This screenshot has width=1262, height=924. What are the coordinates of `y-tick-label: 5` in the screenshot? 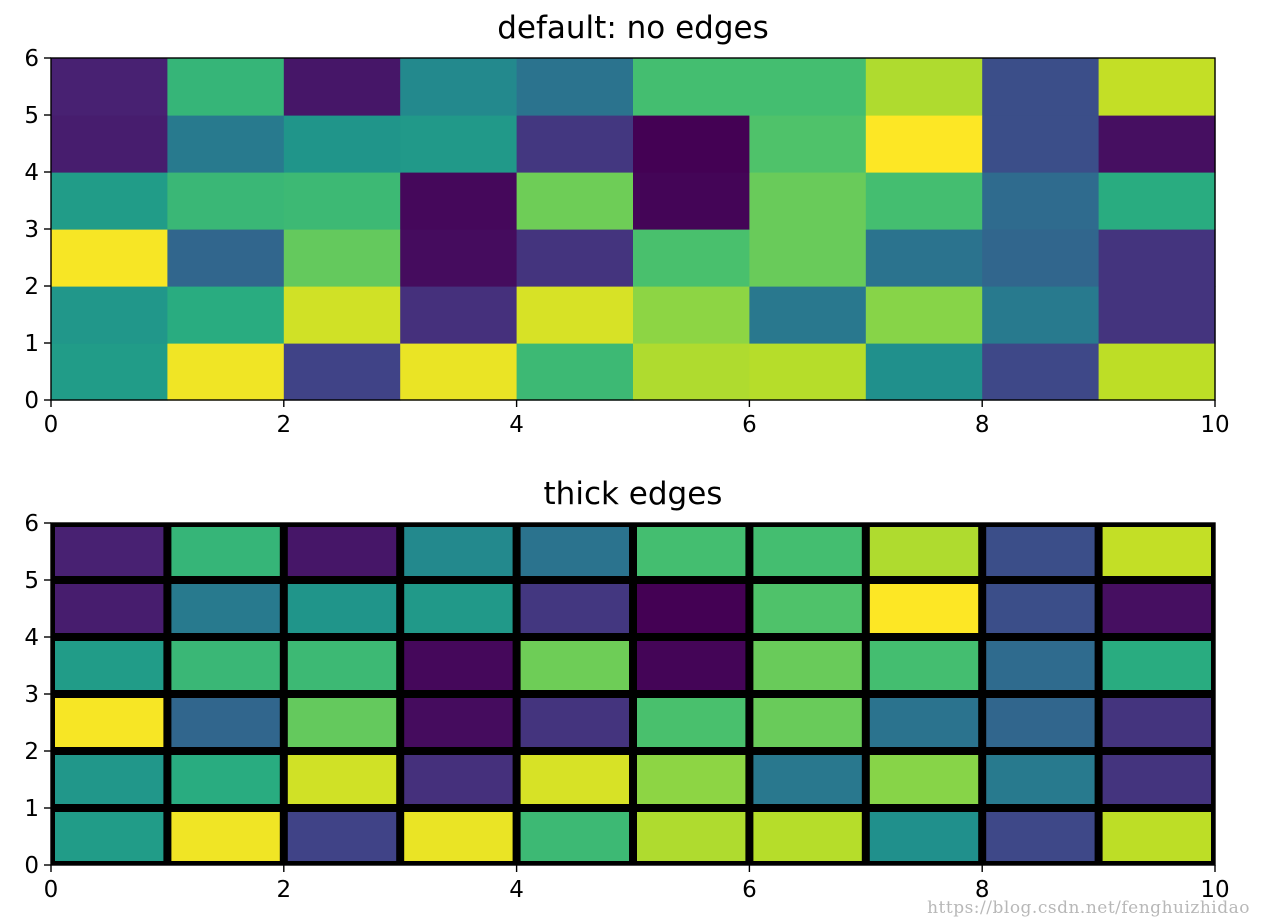 It's located at (31, 116).